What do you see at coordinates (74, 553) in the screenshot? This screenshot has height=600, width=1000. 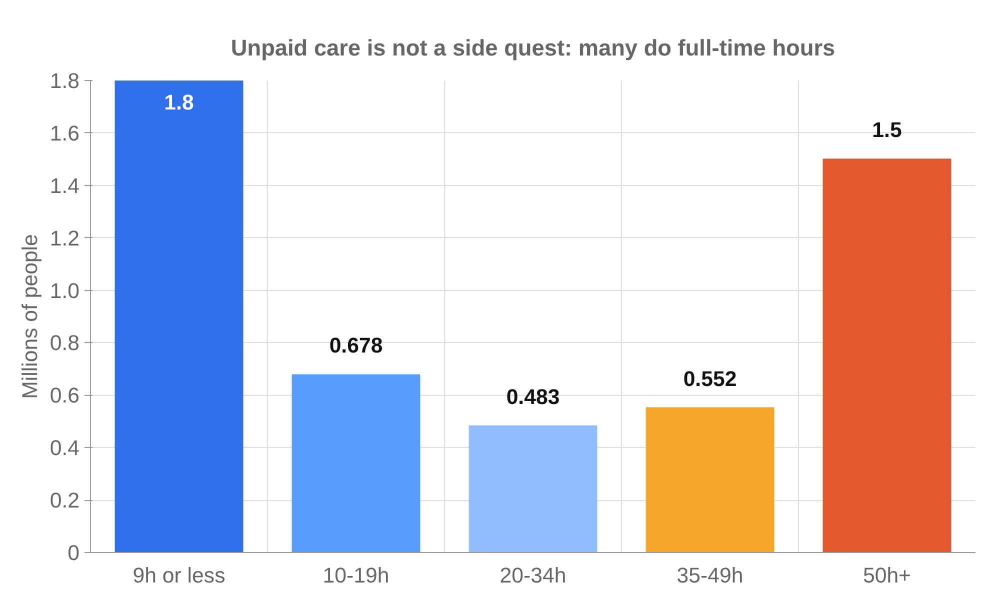 I see `y-tick-label: 0` at bounding box center [74, 553].